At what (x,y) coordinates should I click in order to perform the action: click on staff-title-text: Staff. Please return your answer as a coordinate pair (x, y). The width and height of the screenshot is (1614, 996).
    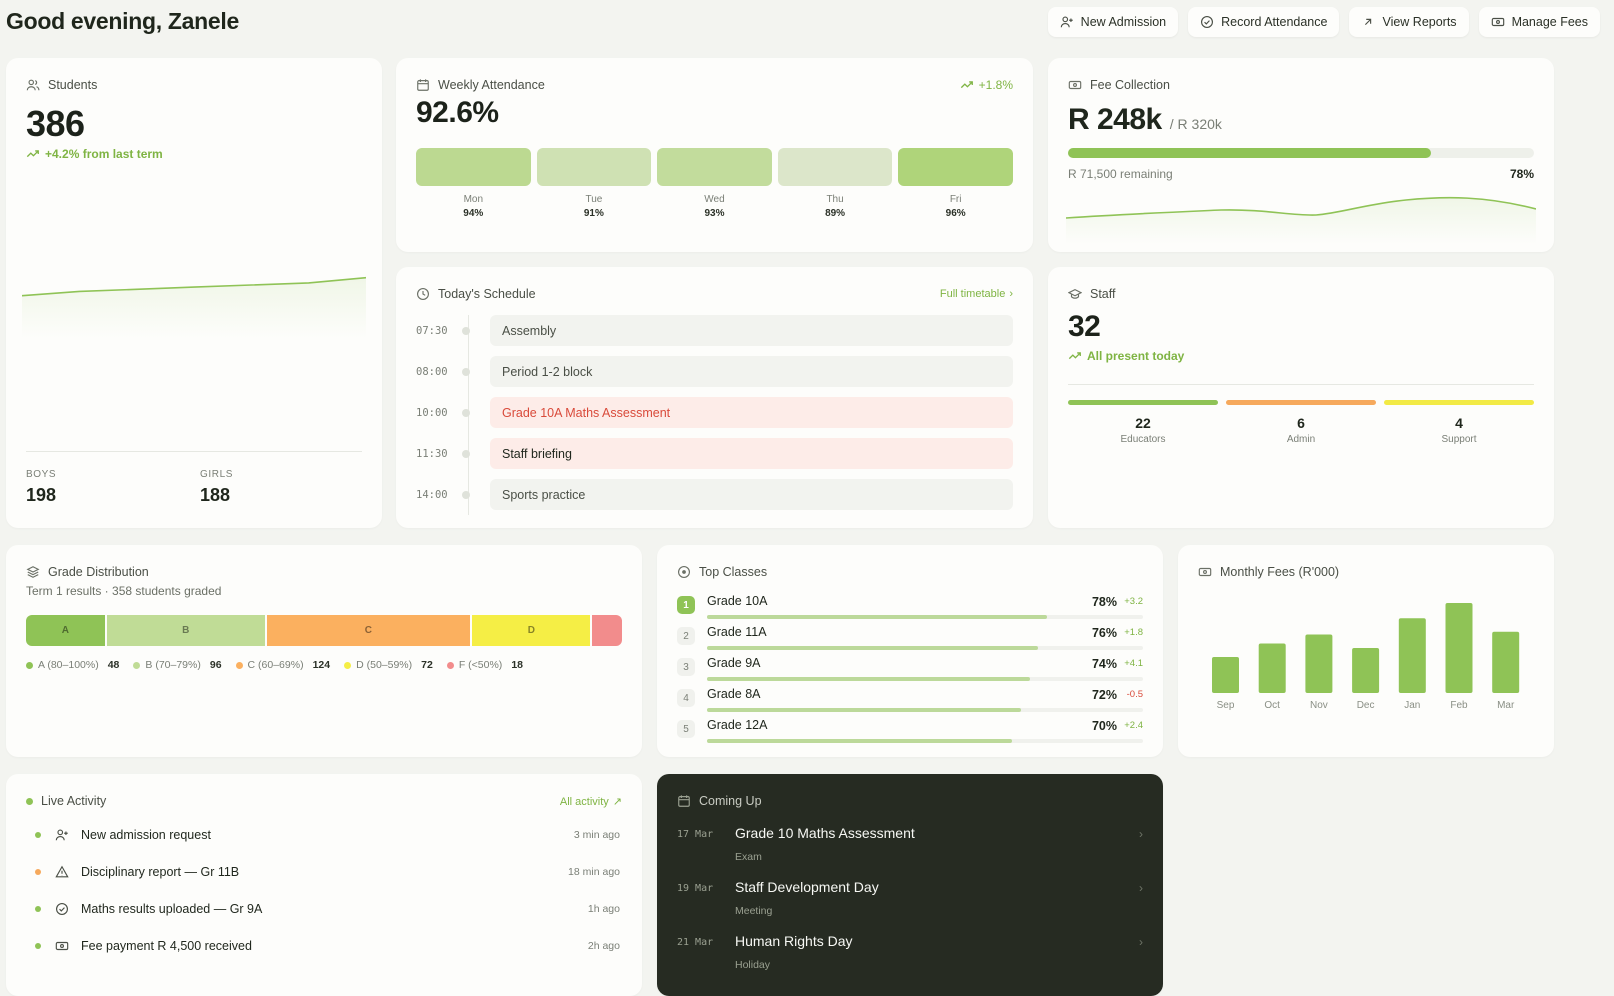
    Looking at the image, I should click on (1103, 294).